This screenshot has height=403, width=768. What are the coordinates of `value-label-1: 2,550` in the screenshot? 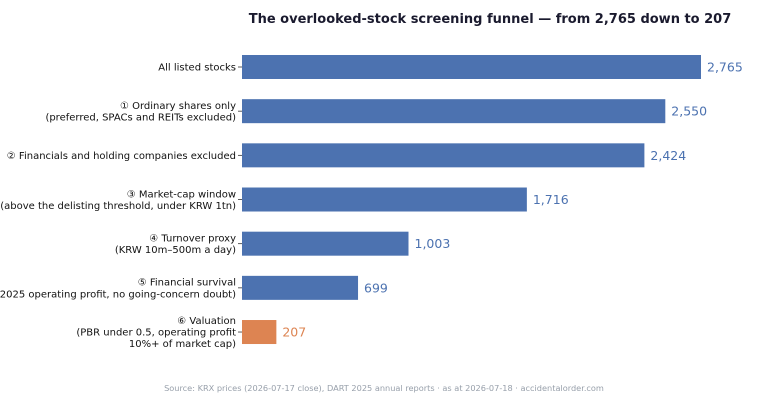 It's located at (689, 111).